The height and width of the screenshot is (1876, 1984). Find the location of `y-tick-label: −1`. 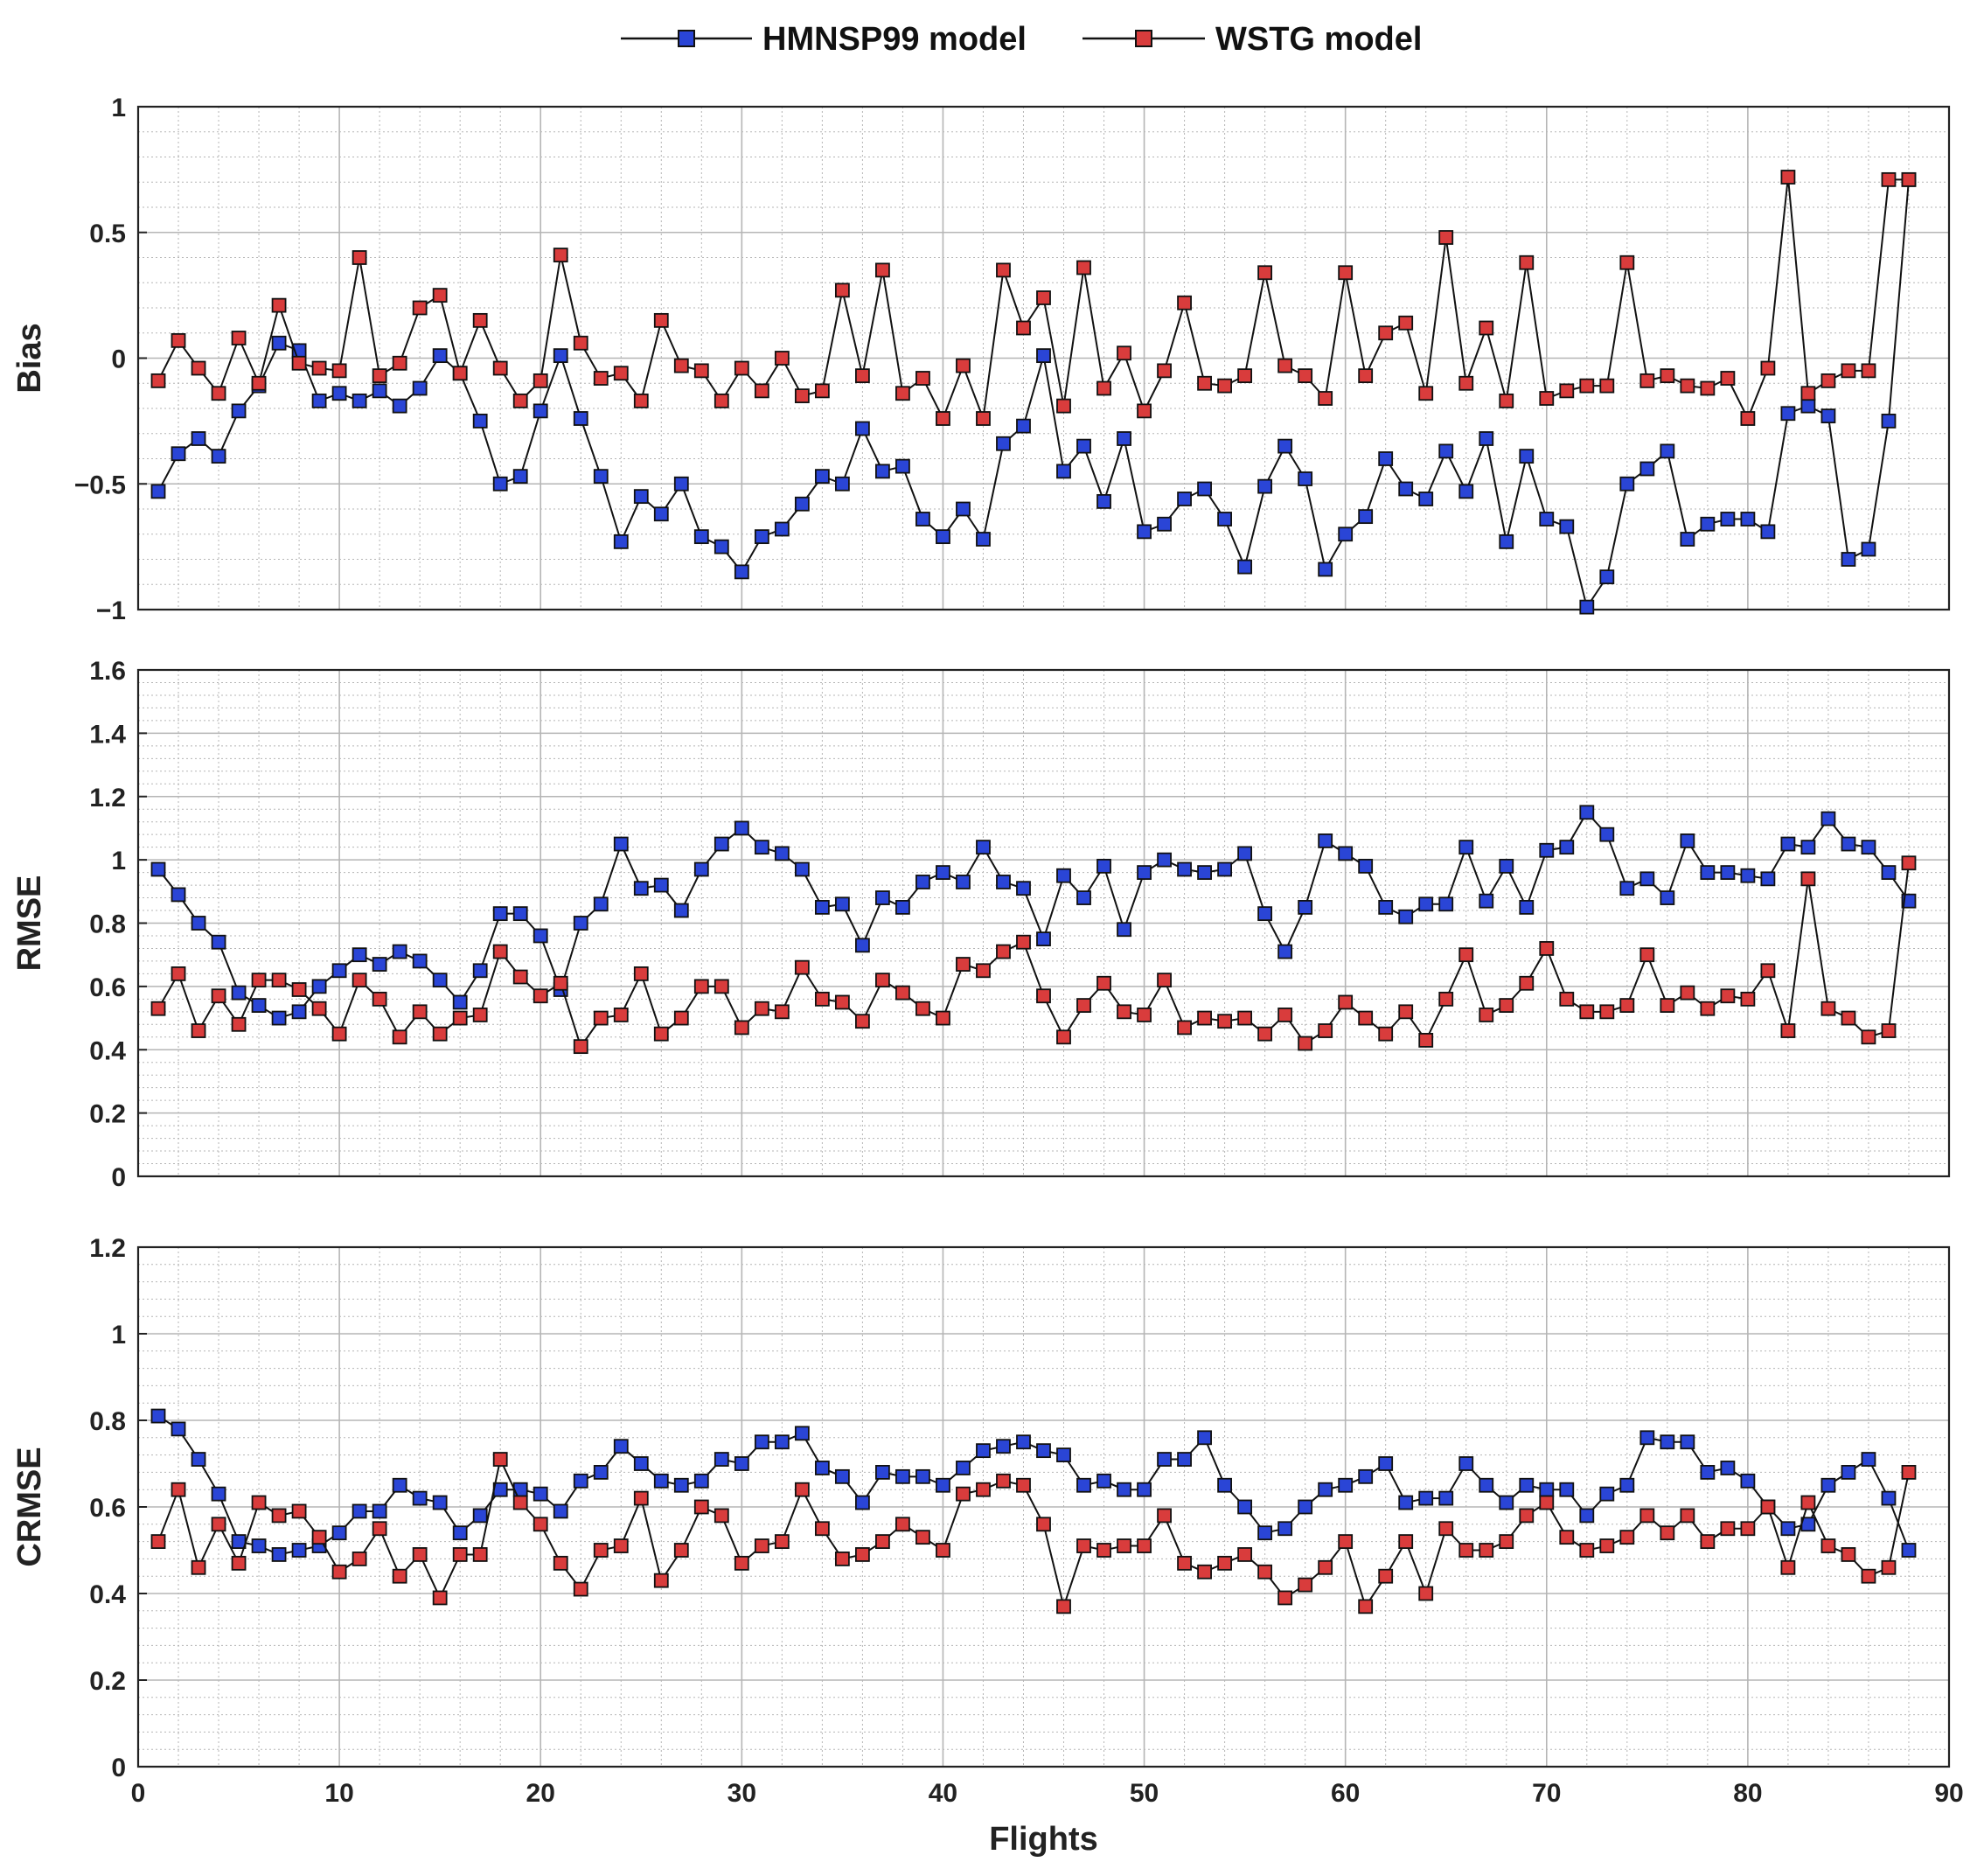

y-tick-label: −1 is located at coordinates (111, 610).